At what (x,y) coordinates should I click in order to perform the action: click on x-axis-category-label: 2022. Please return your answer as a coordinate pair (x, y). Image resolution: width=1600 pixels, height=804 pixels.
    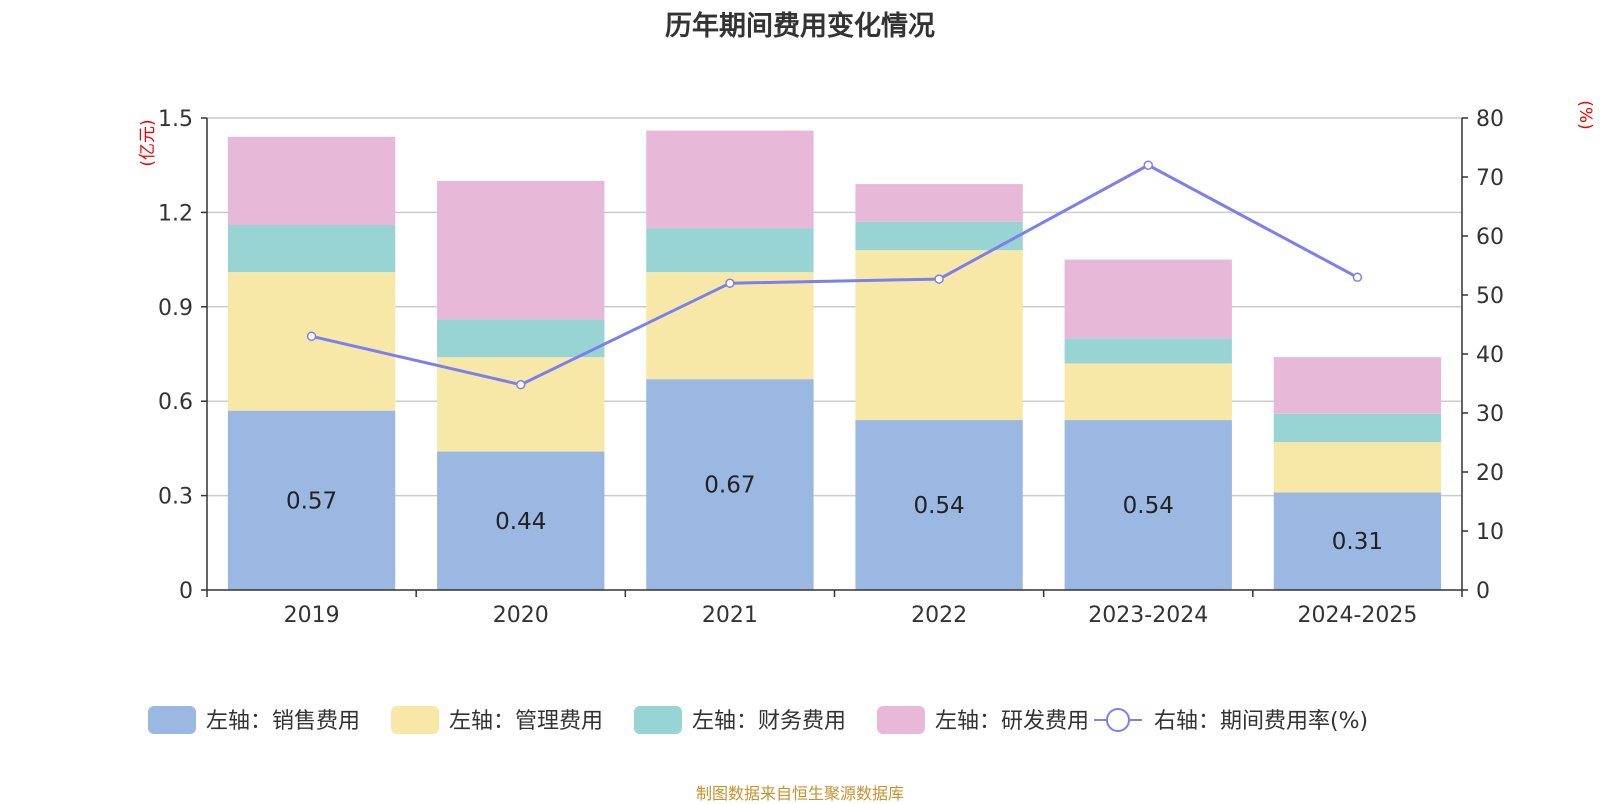
    Looking at the image, I should click on (939, 615).